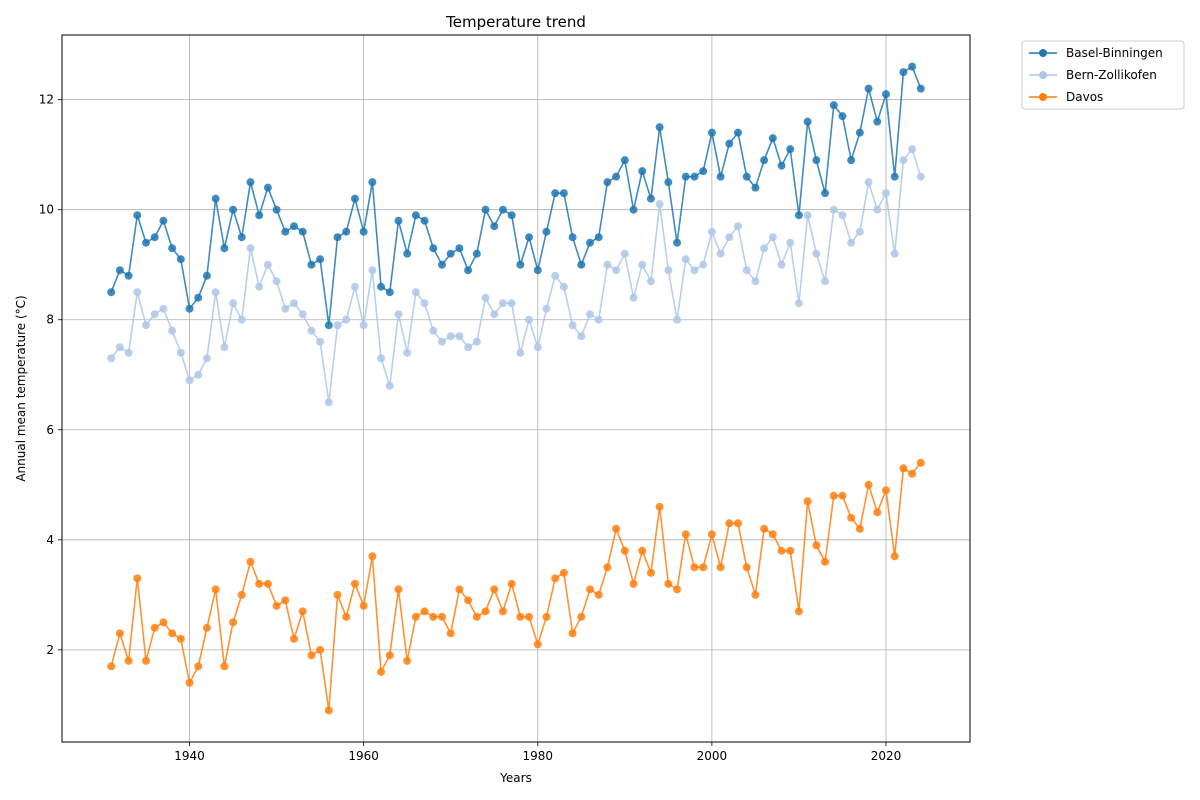 This screenshot has height=800, width=1200. Describe the element at coordinates (515, 22) in the screenshot. I see `chart-title: Temperature trend` at that location.